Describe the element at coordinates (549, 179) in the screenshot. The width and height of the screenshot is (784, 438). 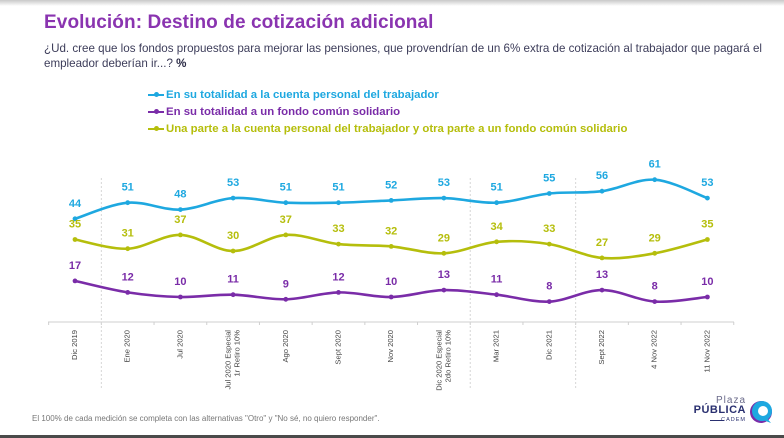
I see `data-label: 55` at that location.